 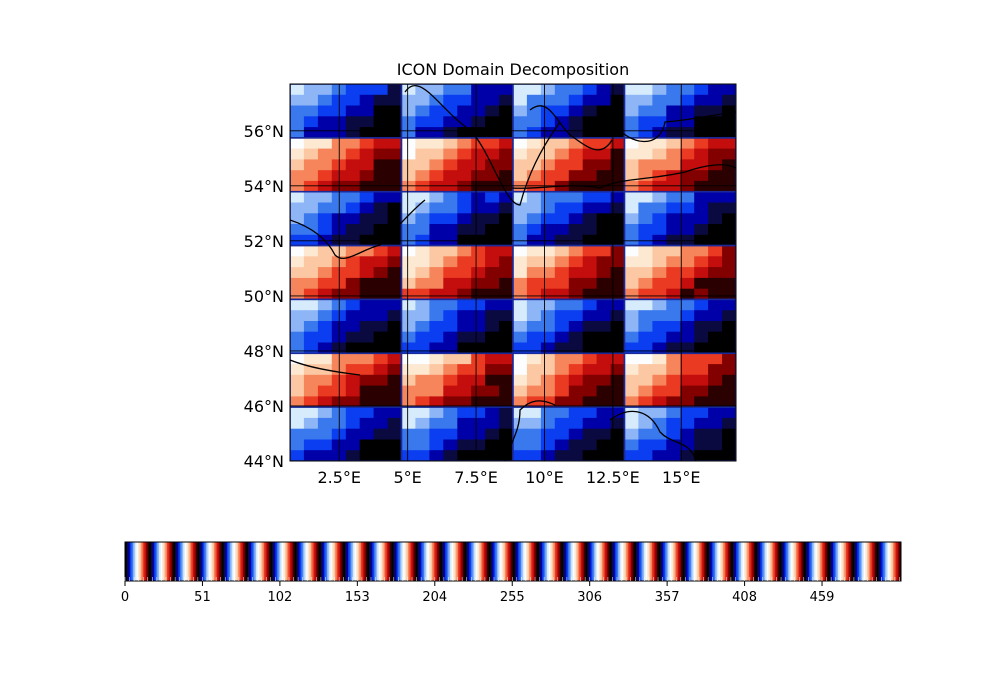 I want to click on colorbar: 0 51 102 153 204 255 306 357 408 459, so click(x=511, y=573).